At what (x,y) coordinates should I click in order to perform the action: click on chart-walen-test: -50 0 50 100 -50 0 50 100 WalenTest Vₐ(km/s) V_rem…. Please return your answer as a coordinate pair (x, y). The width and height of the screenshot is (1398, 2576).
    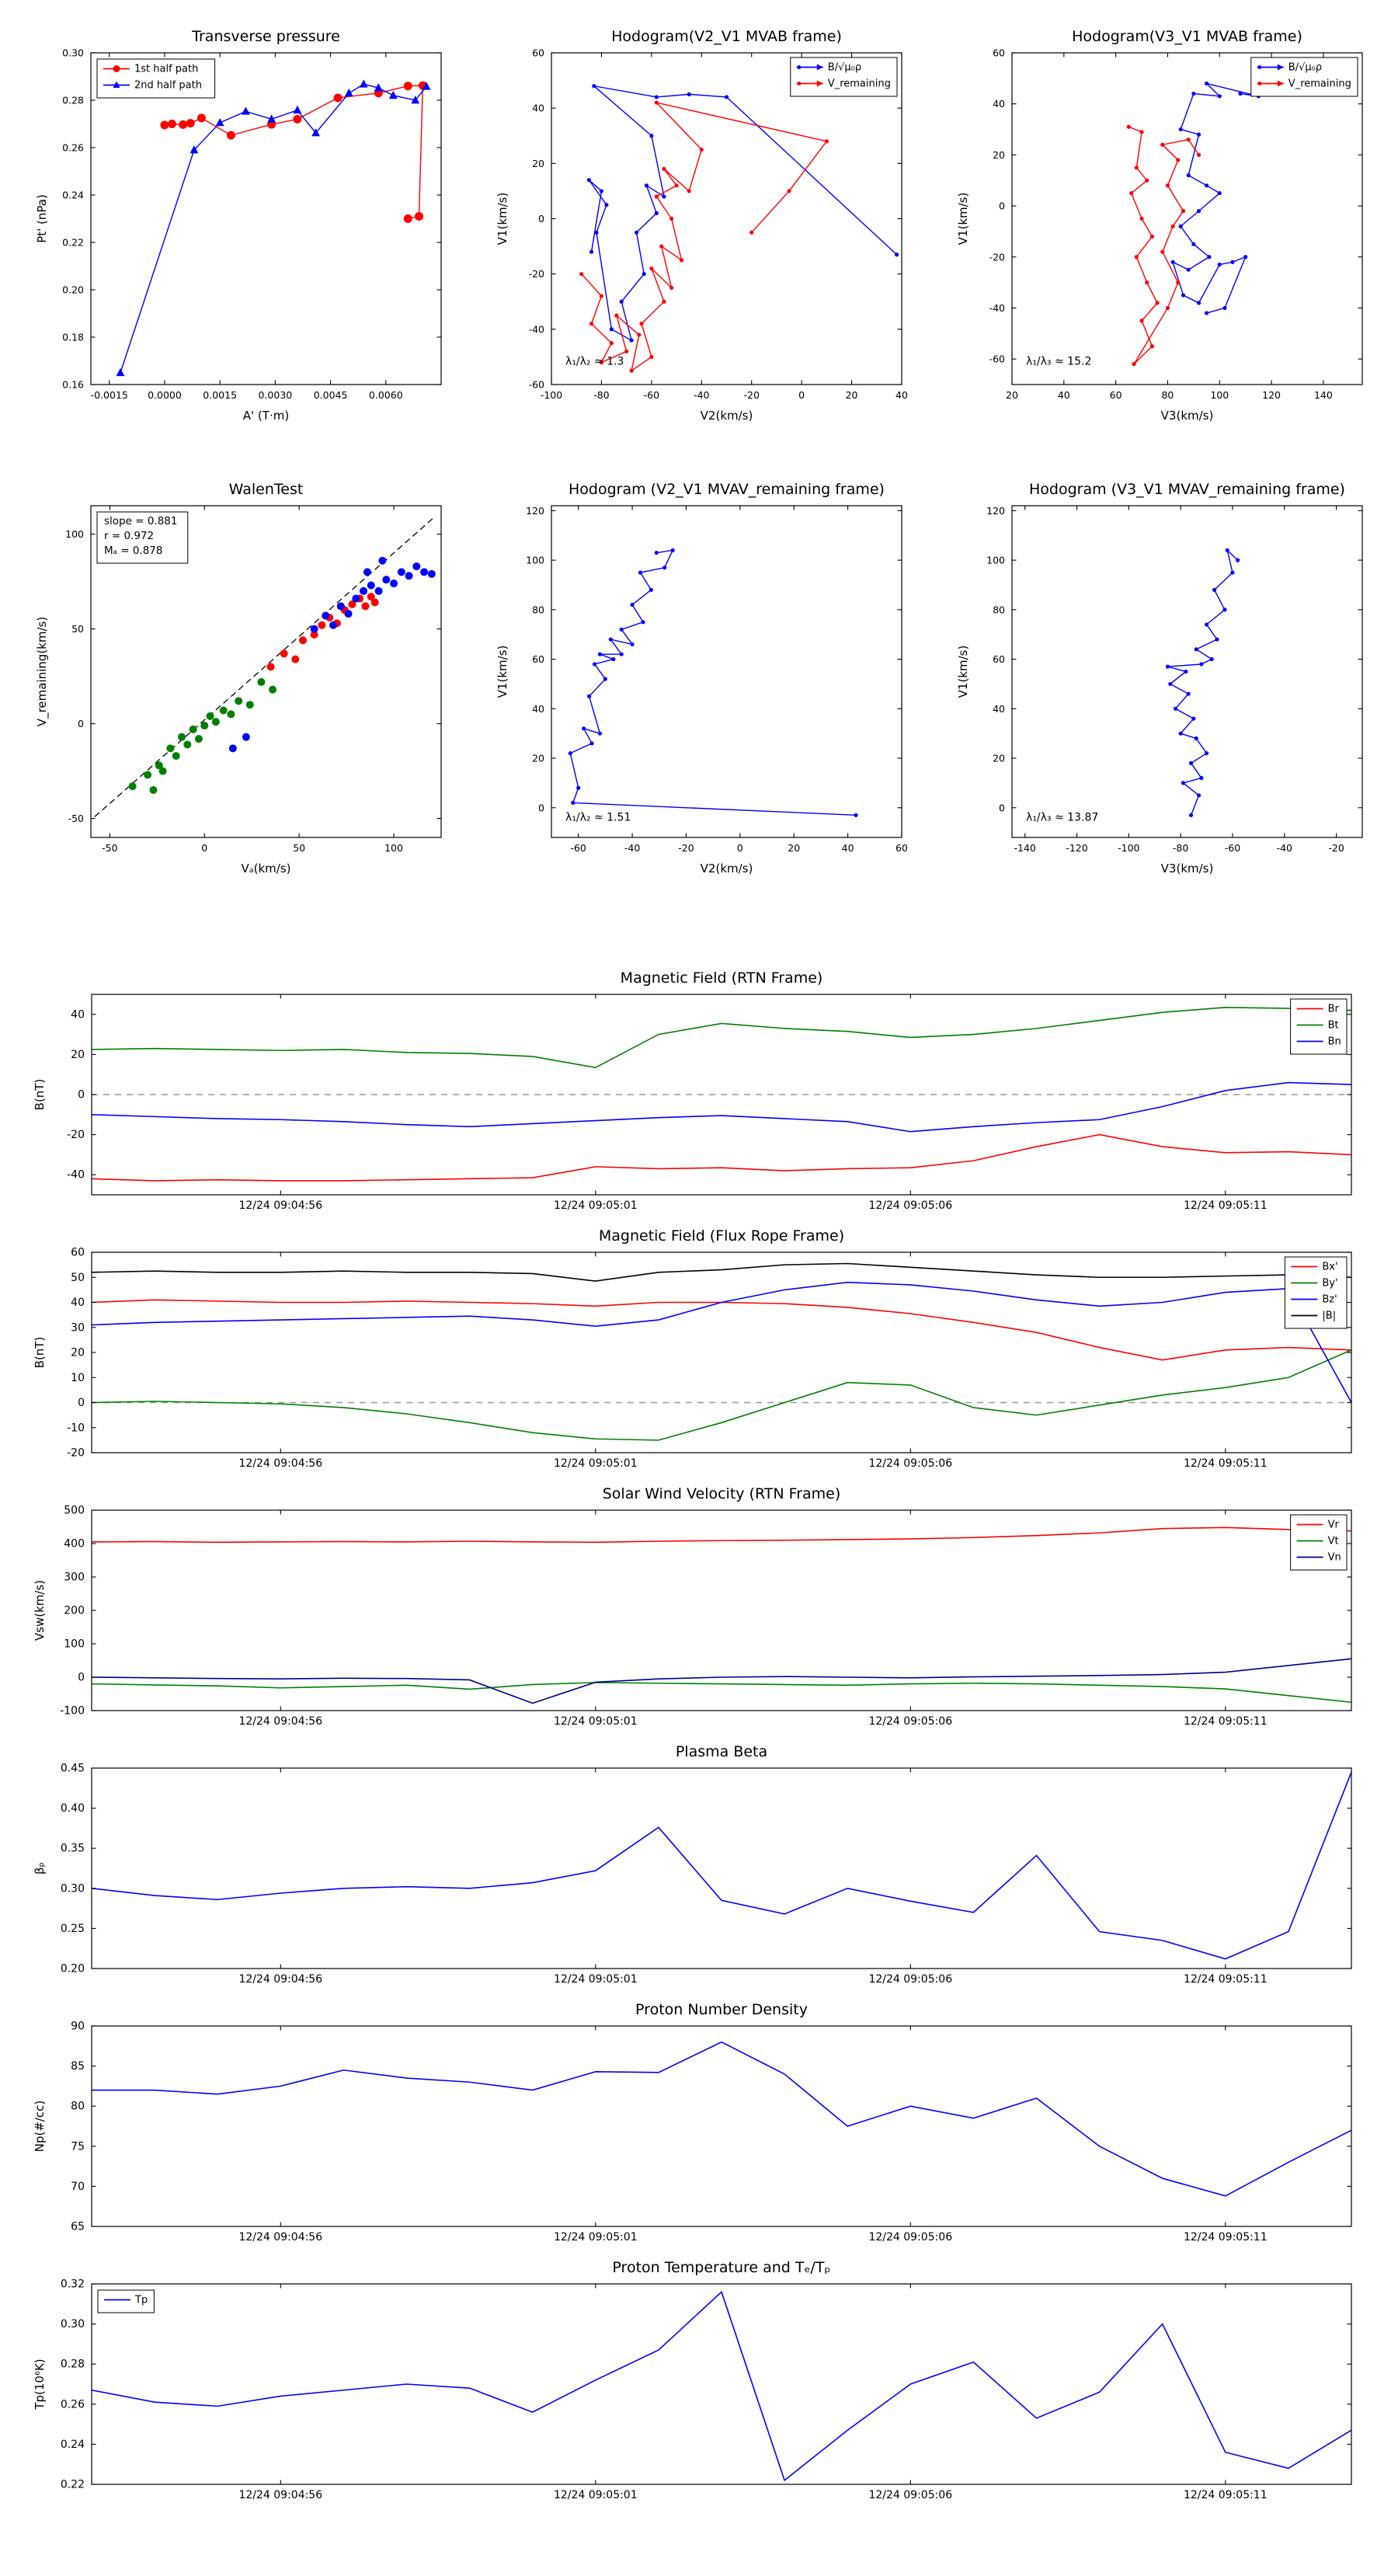
    Looking at the image, I should click on (238, 678).